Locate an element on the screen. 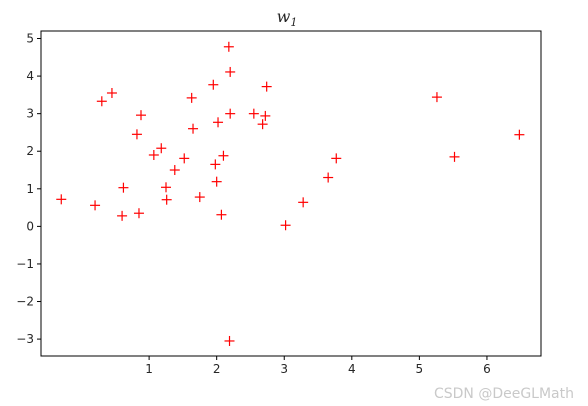 Image resolution: width=588 pixels, height=406 pixels. y-tick-label: 3 is located at coordinates (30, 114).